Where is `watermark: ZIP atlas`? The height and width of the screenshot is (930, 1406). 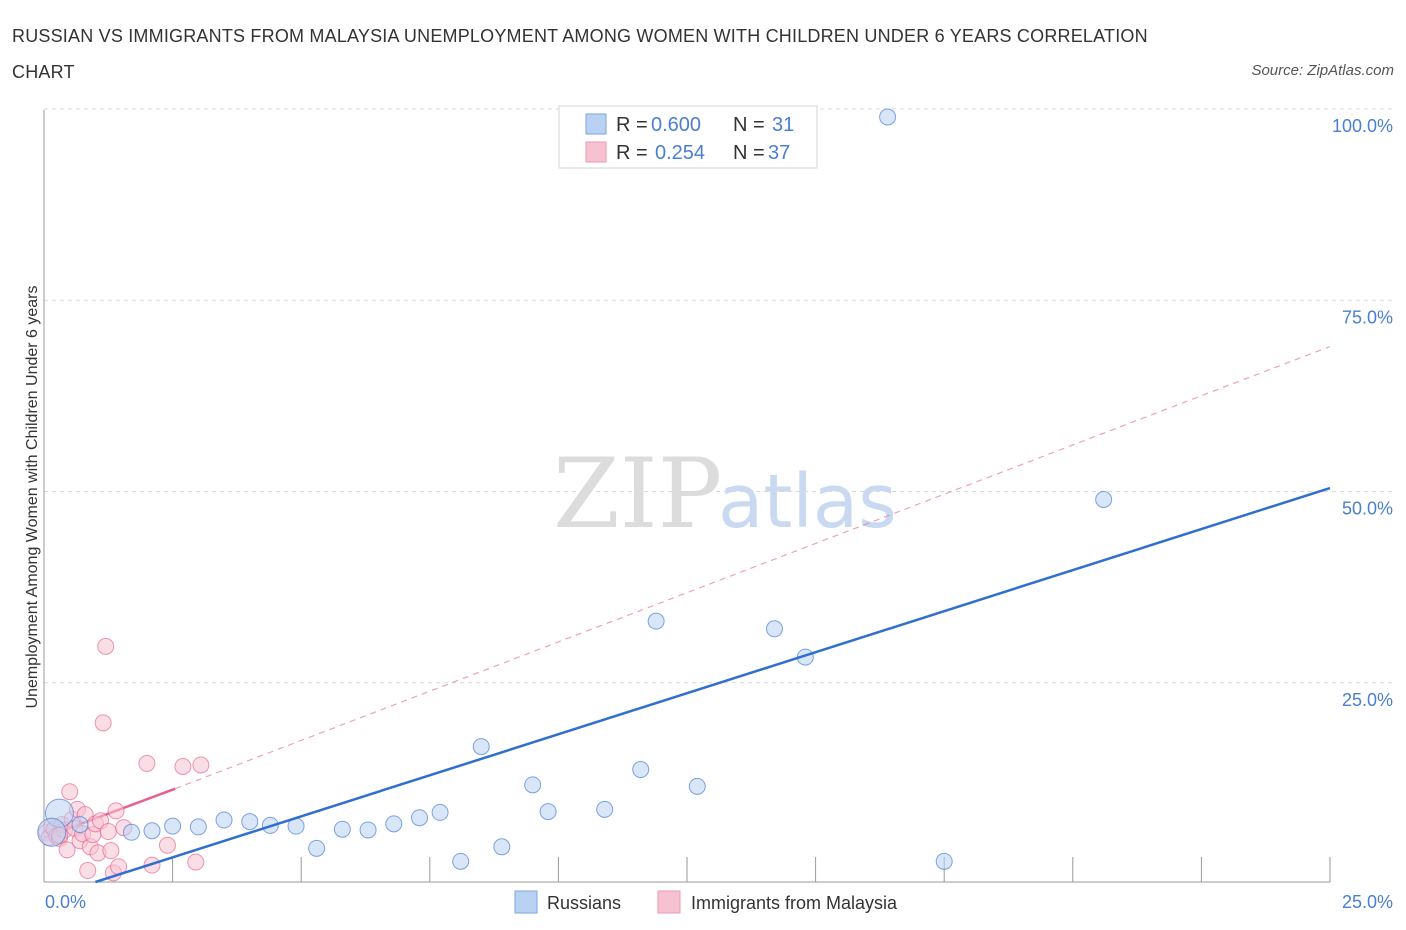 watermark: ZIP atlas is located at coordinates (725, 494).